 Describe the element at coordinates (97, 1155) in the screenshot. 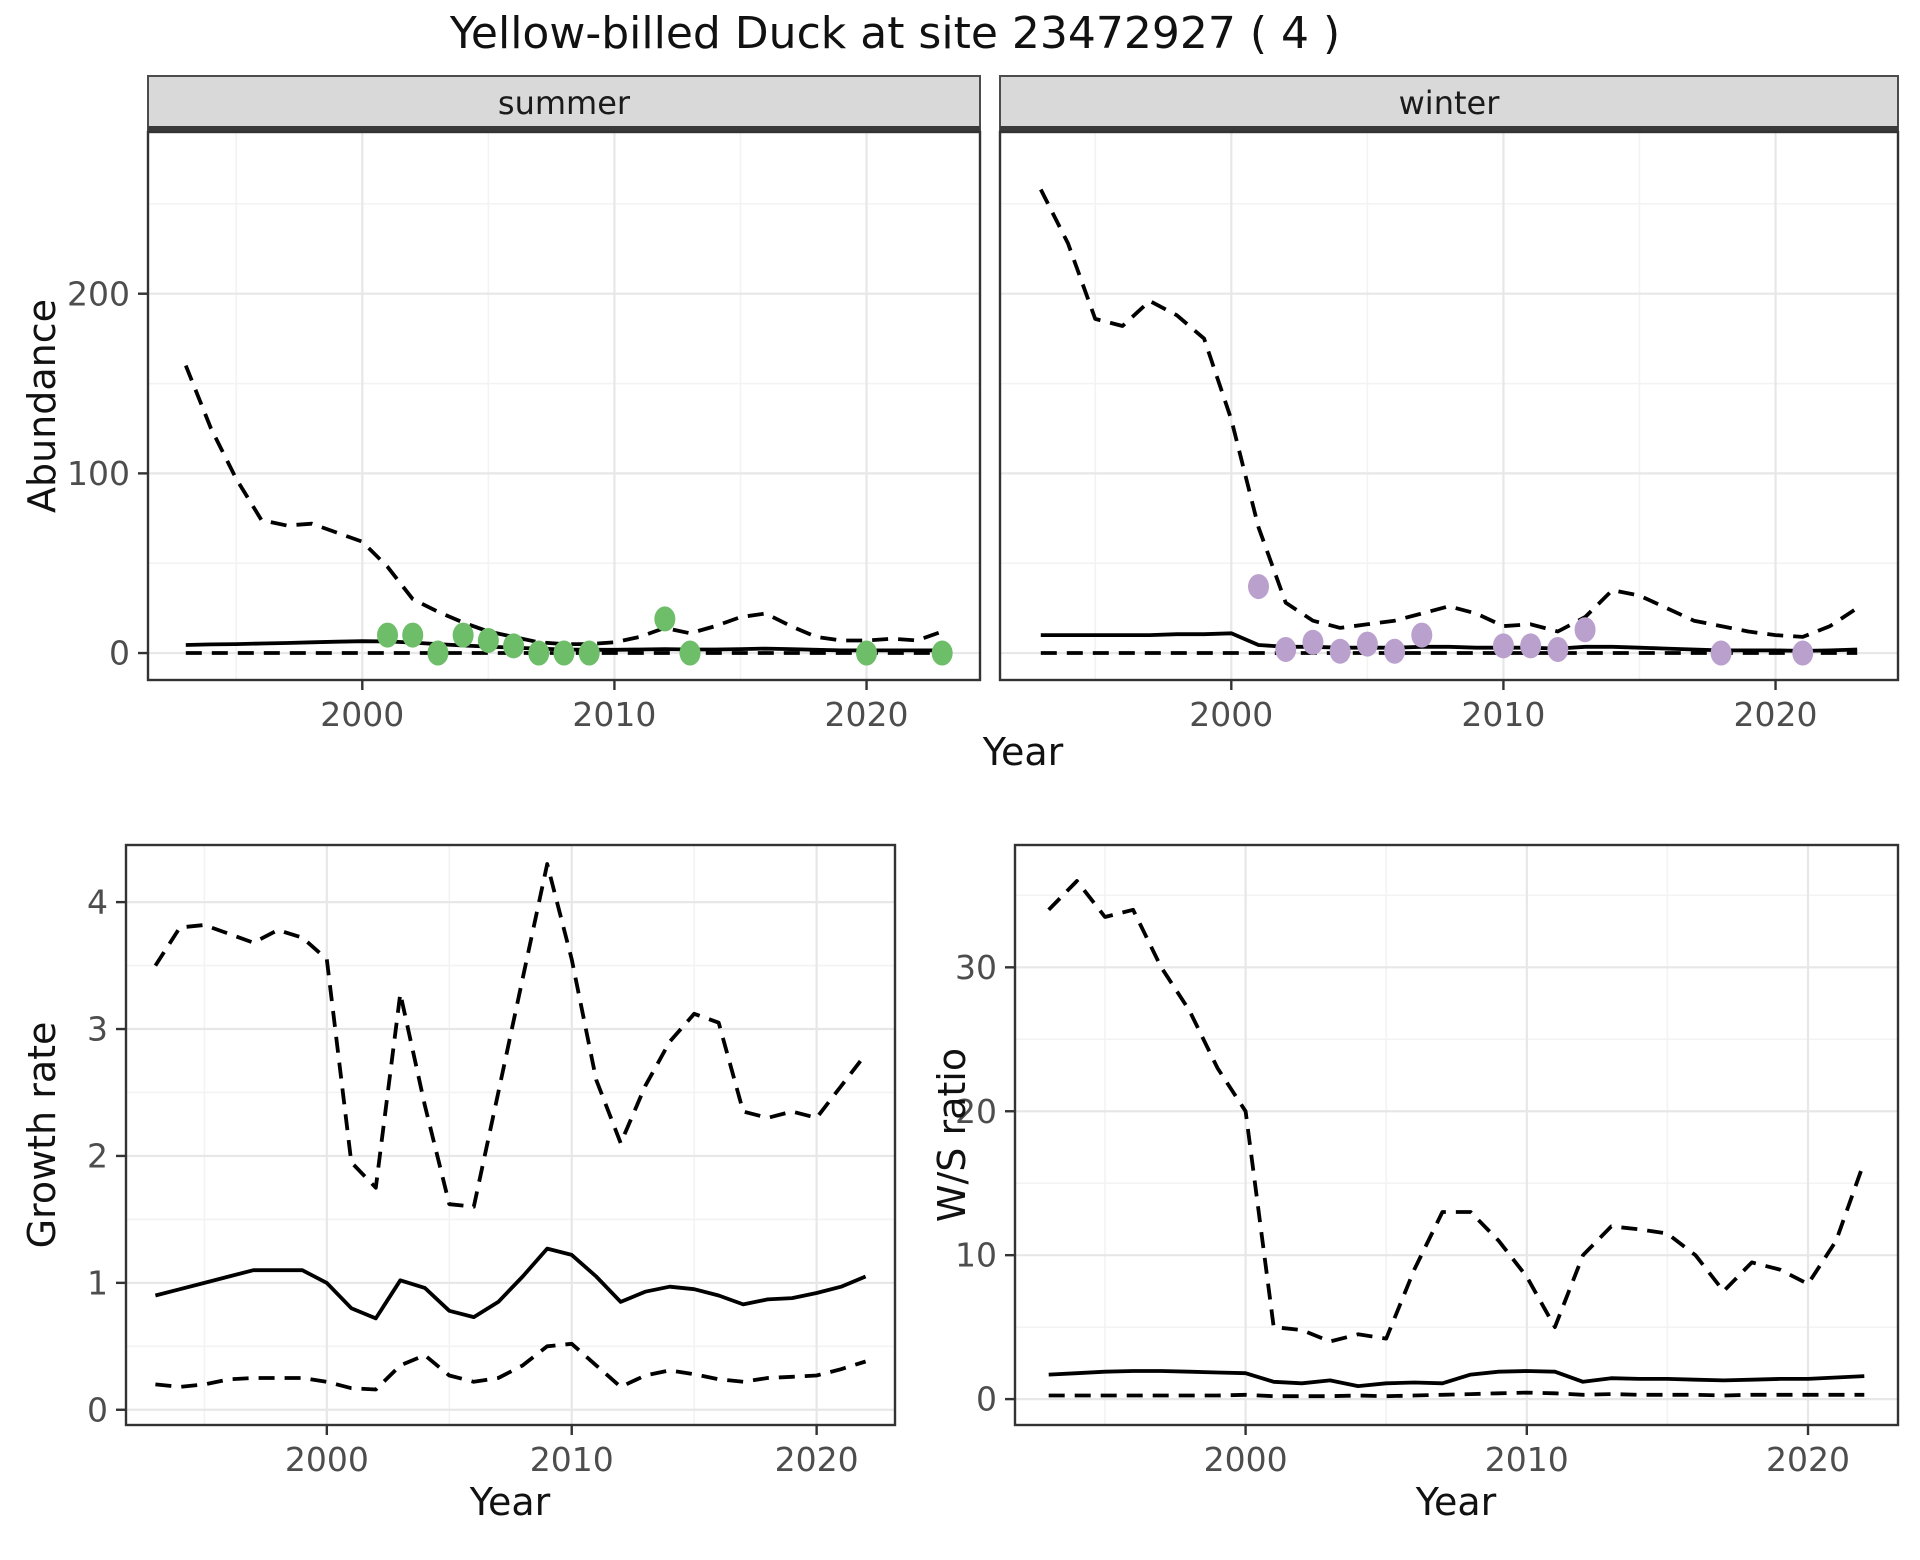

I see `y-tick-label: 2` at that location.